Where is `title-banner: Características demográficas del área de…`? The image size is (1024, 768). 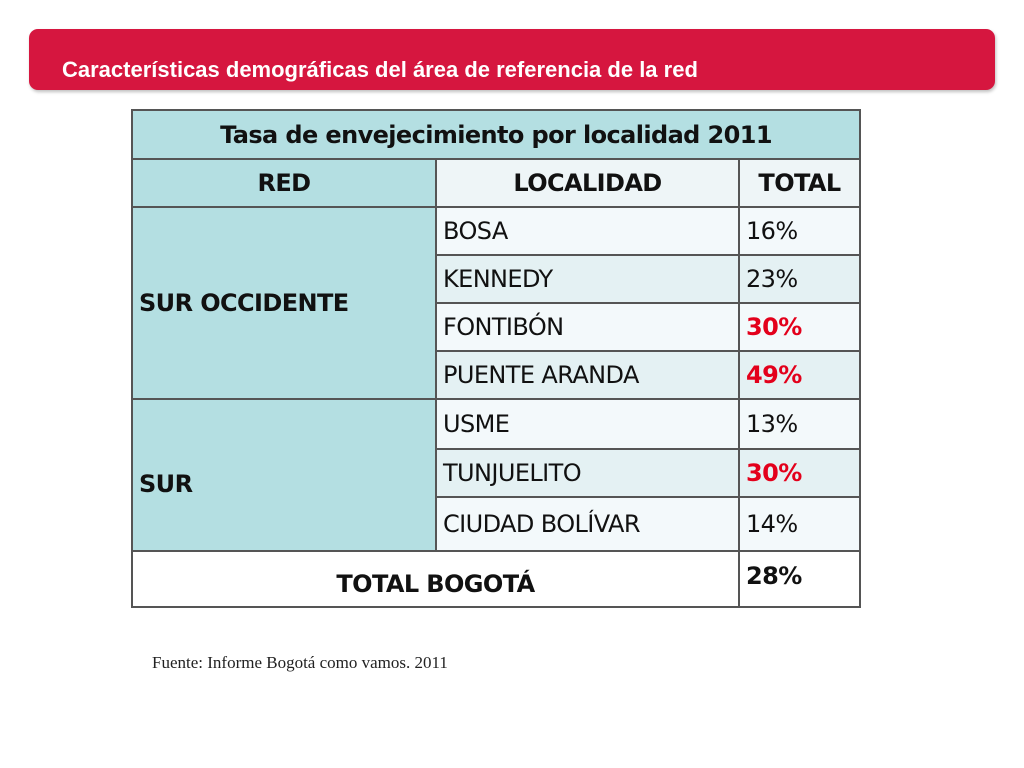 title-banner: Características demográficas del área de… is located at coordinates (512, 59).